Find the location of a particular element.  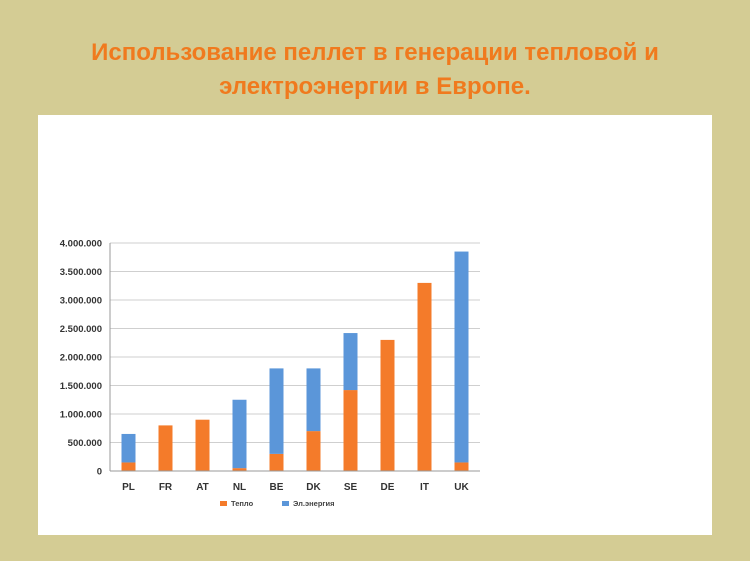

x-tick-label: BE is located at coordinates (277, 487).